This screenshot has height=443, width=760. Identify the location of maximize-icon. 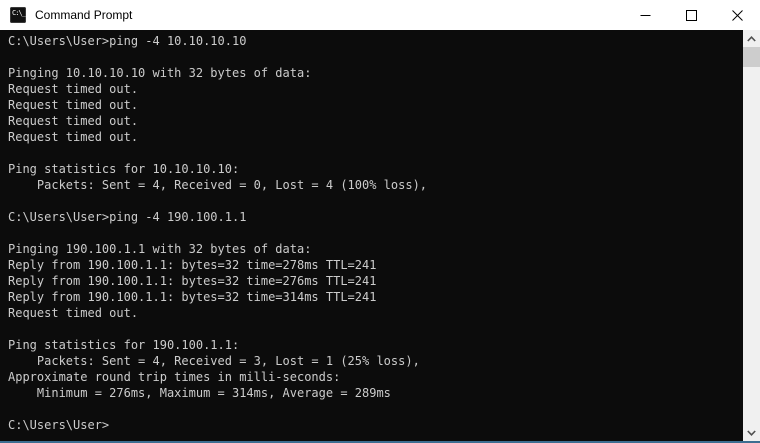
(691, 15).